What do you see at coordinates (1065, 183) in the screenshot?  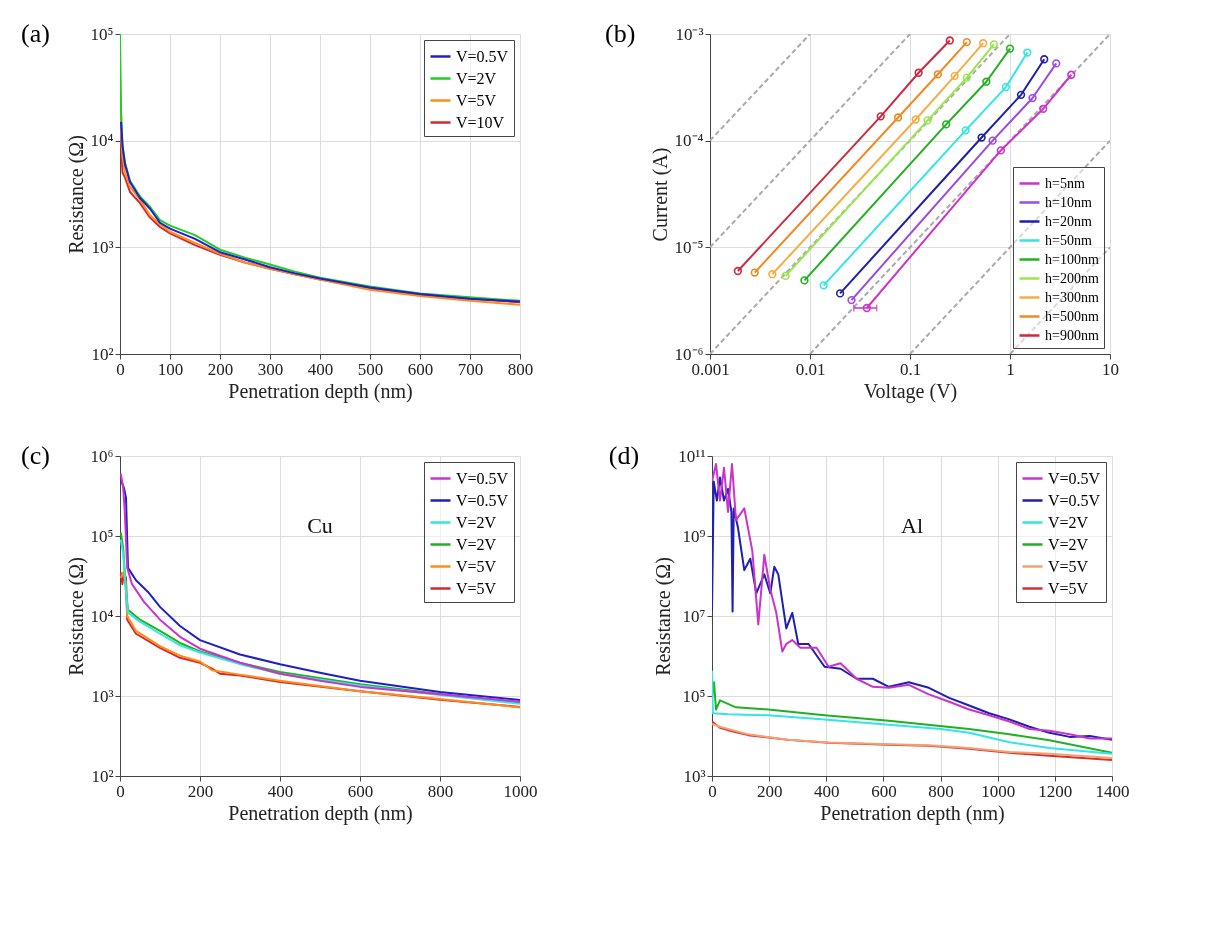 I see `legend-label: h=5nm` at bounding box center [1065, 183].